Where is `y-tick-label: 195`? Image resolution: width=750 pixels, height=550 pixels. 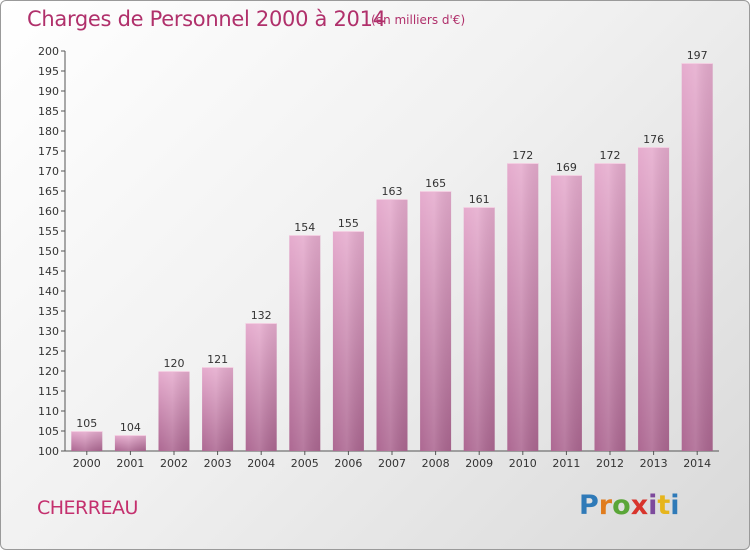 y-tick-label: 195 is located at coordinates (48, 71).